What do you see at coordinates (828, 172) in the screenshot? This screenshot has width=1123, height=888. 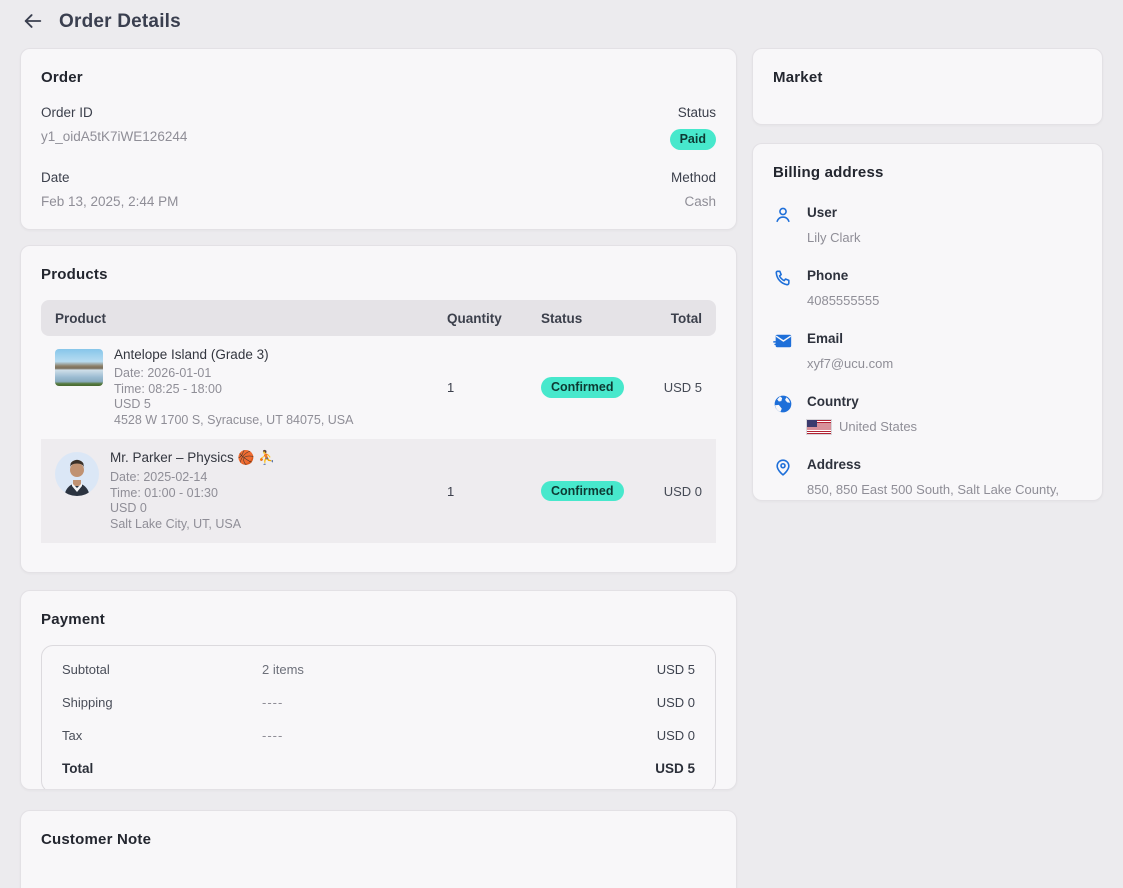 I see `billing-address-title: Billing address` at bounding box center [828, 172].